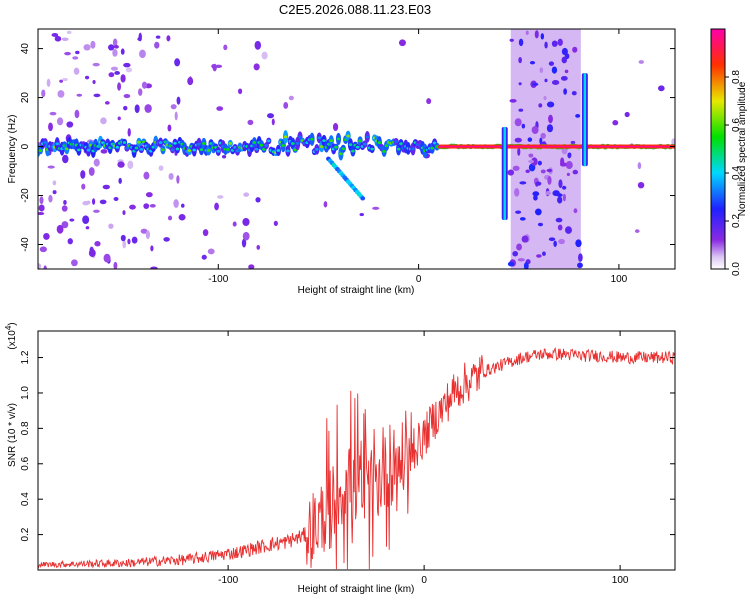  I want to click on colorbar-ticks: 0.0 0.2 0.4 0.6 0.8, so click(733, 173).